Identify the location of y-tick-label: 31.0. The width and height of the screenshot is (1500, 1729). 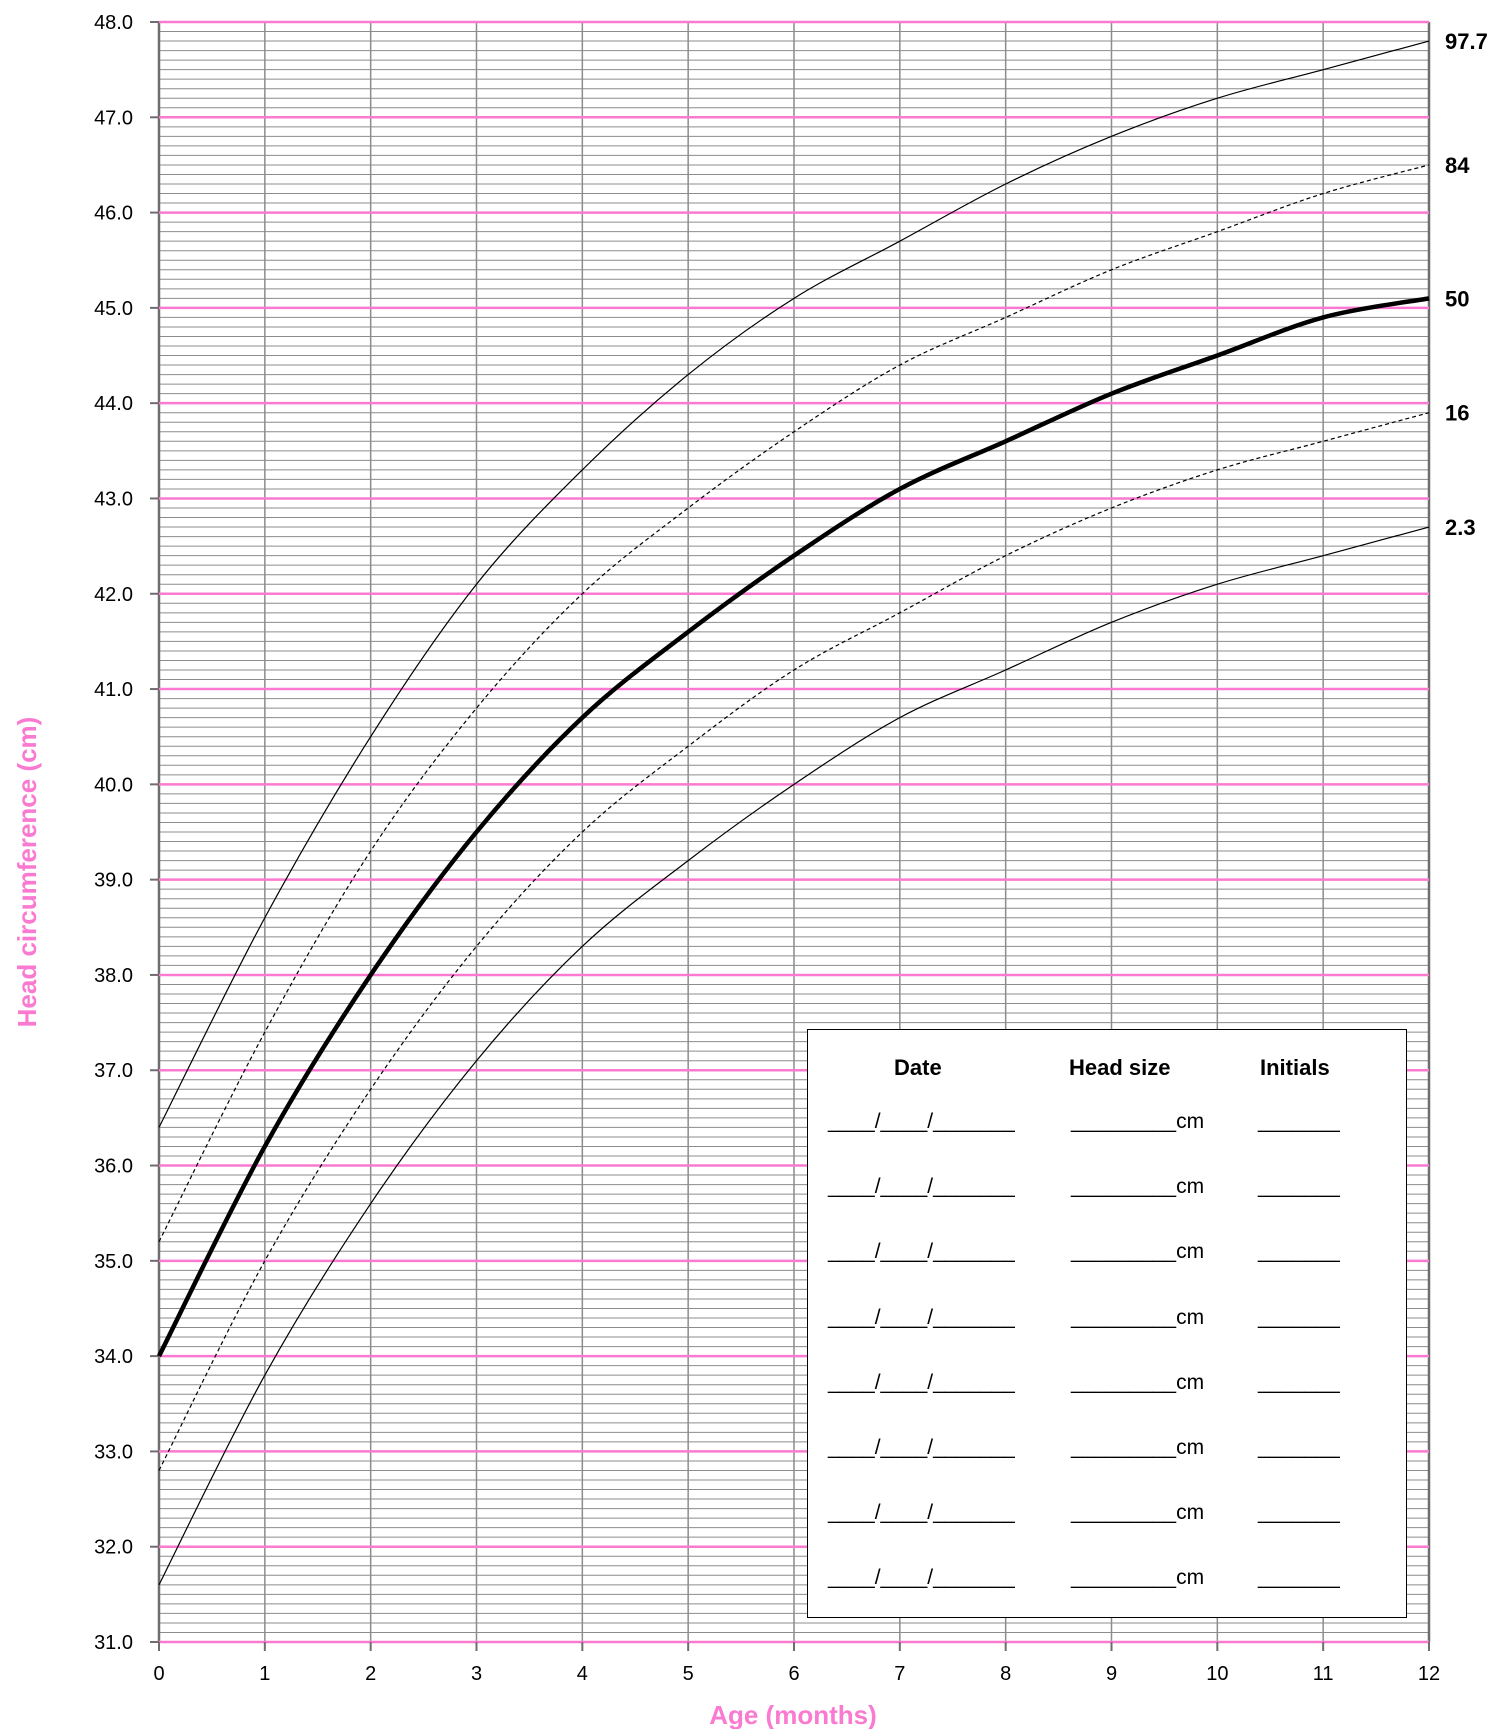
(113, 1643).